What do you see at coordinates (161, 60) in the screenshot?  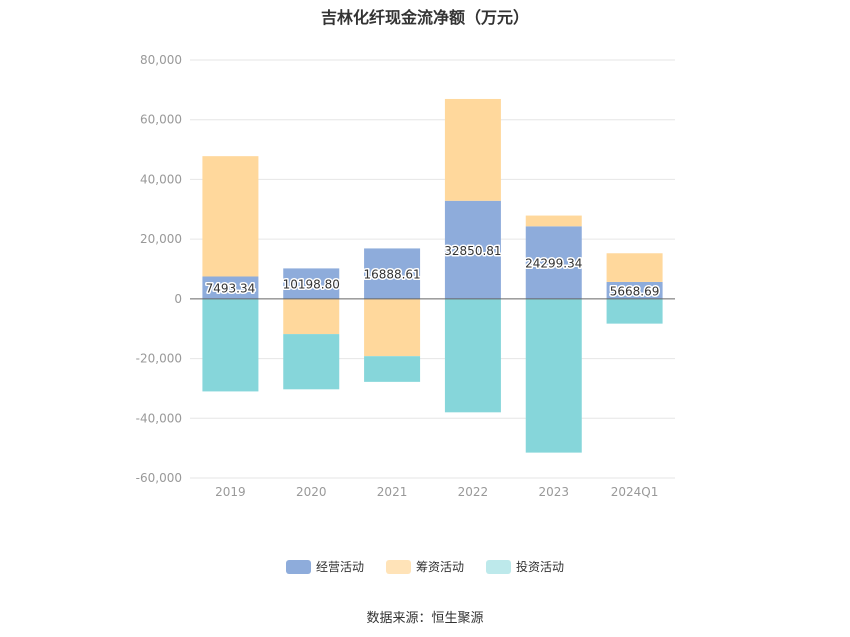 I see `y-tick-label: 80,000` at bounding box center [161, 60].